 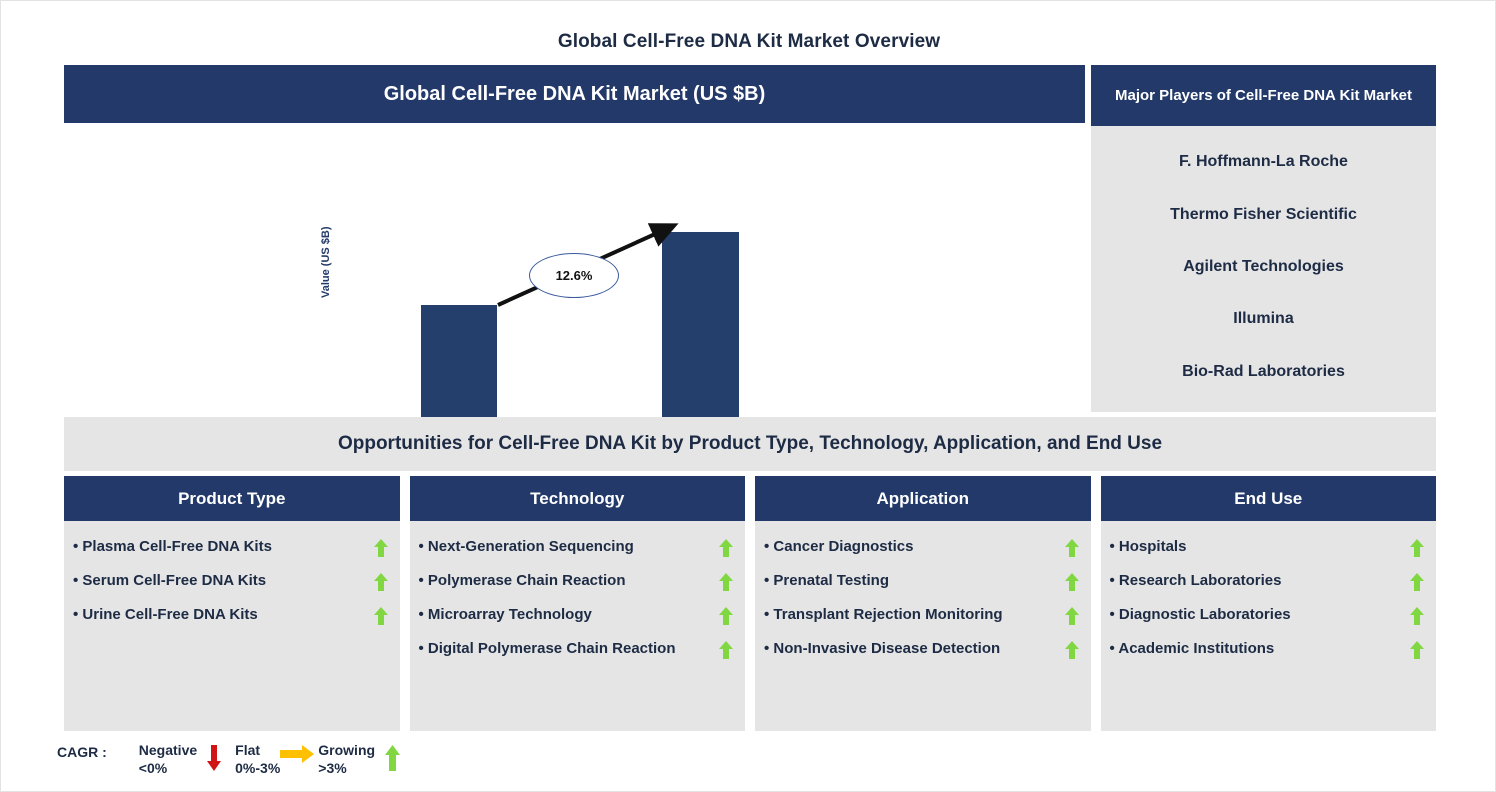 What do you see at coordinates (880, 649) in the screenshot?
I see `opportunity-label: Non-Invasive Disease Detection` at bounding box center [880, 649].